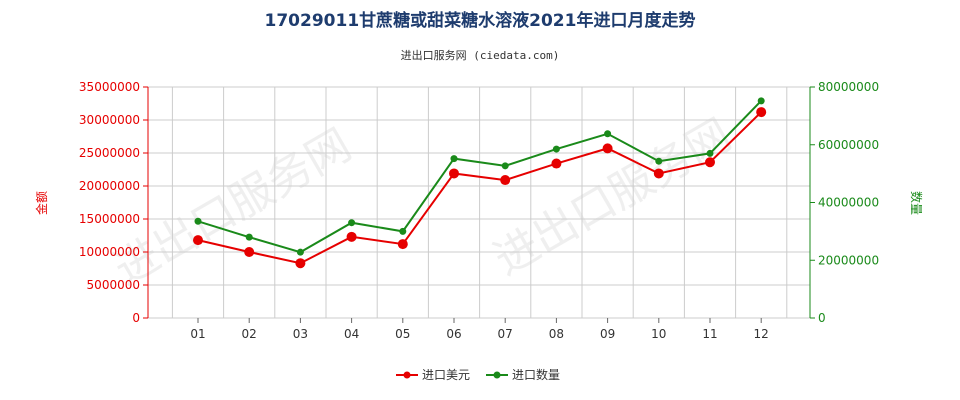 The image size is (960, 400). I want to click on x-axis-tick-label: 09, so click(607, 334).